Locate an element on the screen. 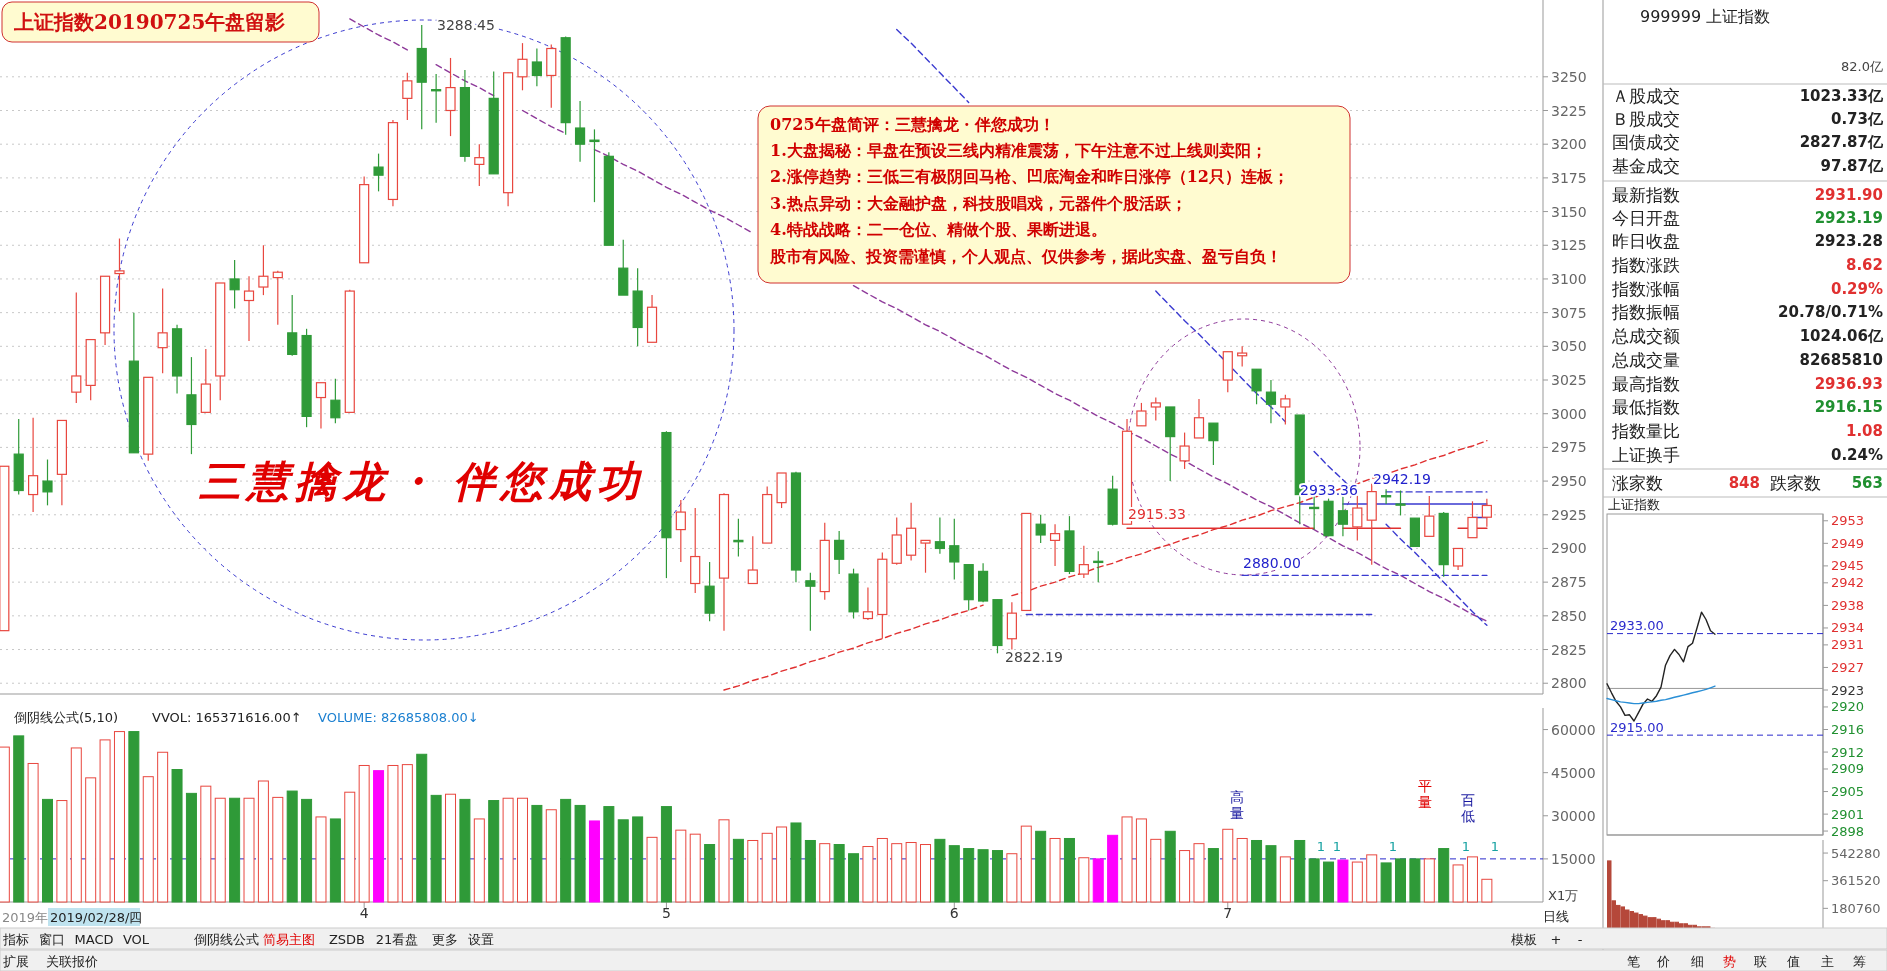 The image size is (1887, 971). text: 国债成交 is located at coordinates (1646, 142).